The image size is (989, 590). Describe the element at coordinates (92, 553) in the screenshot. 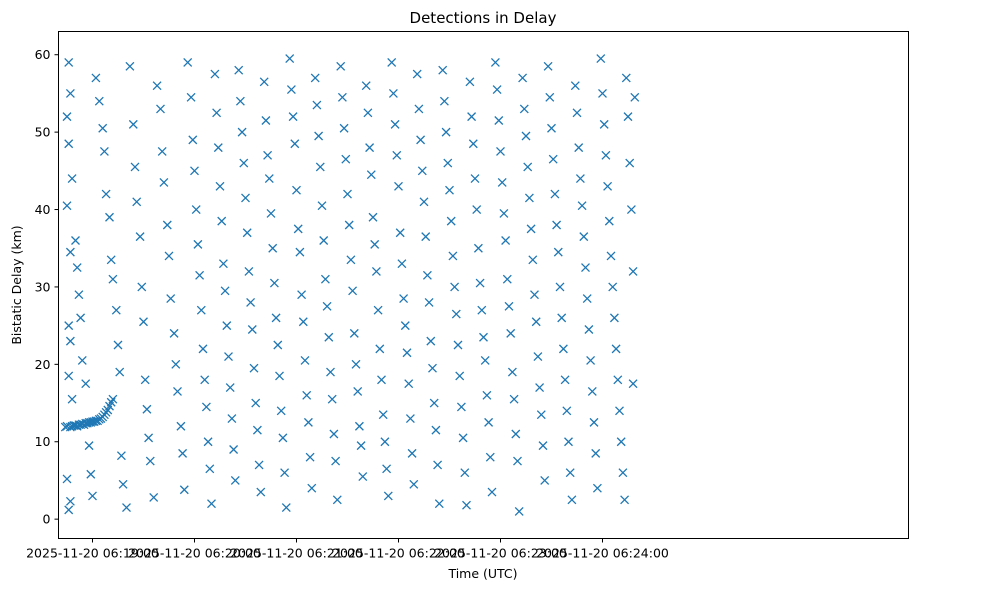

I see `x-tick-label-0: 2025-11-20 06:19:00` at that location.